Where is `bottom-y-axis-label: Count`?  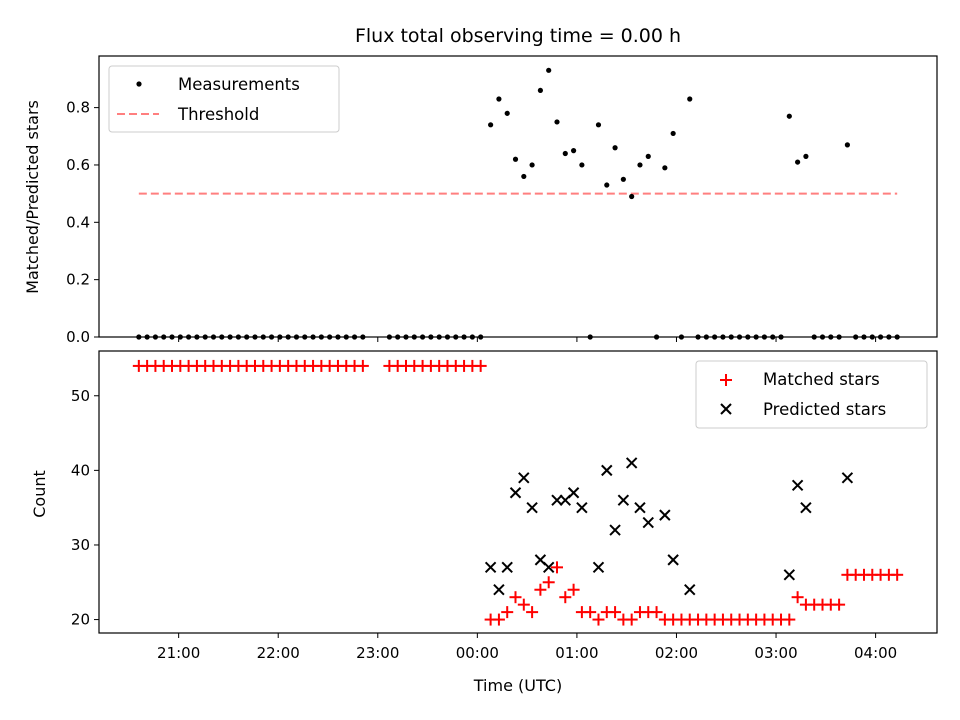
bottom-y-axis-label: Count is located at coordinates (39, 494).